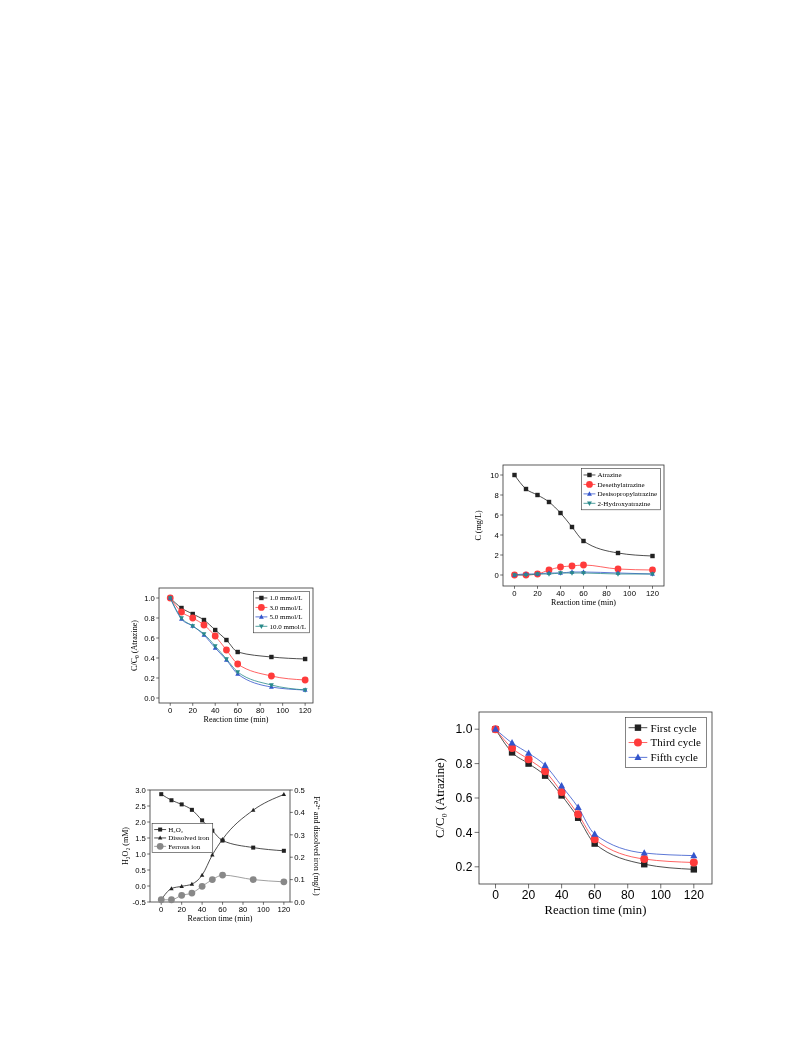 The height and width of the screenshot is (1039, 793). What do you see at coordinates (528, 895) in the screenshot?
I see `x-tick-label: 20` at bounding box center [528, 895].